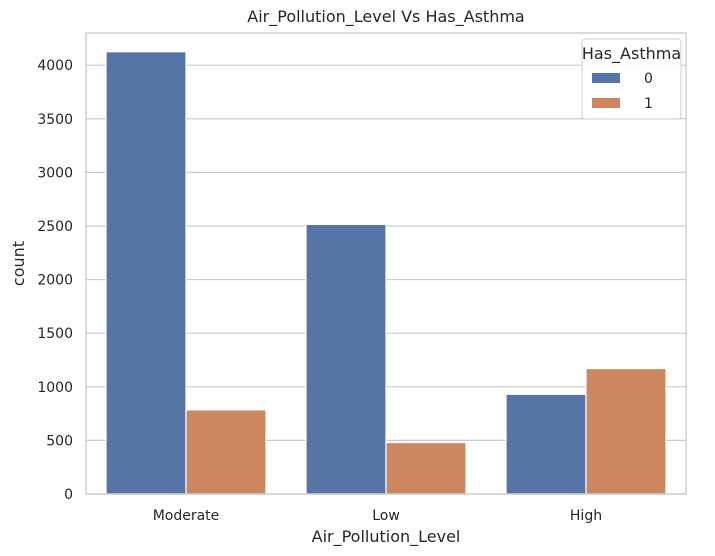 This screenshot has width=715, height=556. I want to click on y-tick-labels: 0 500 1000 1500 2000 2500 3000 3500 4000, so click(55, 280).